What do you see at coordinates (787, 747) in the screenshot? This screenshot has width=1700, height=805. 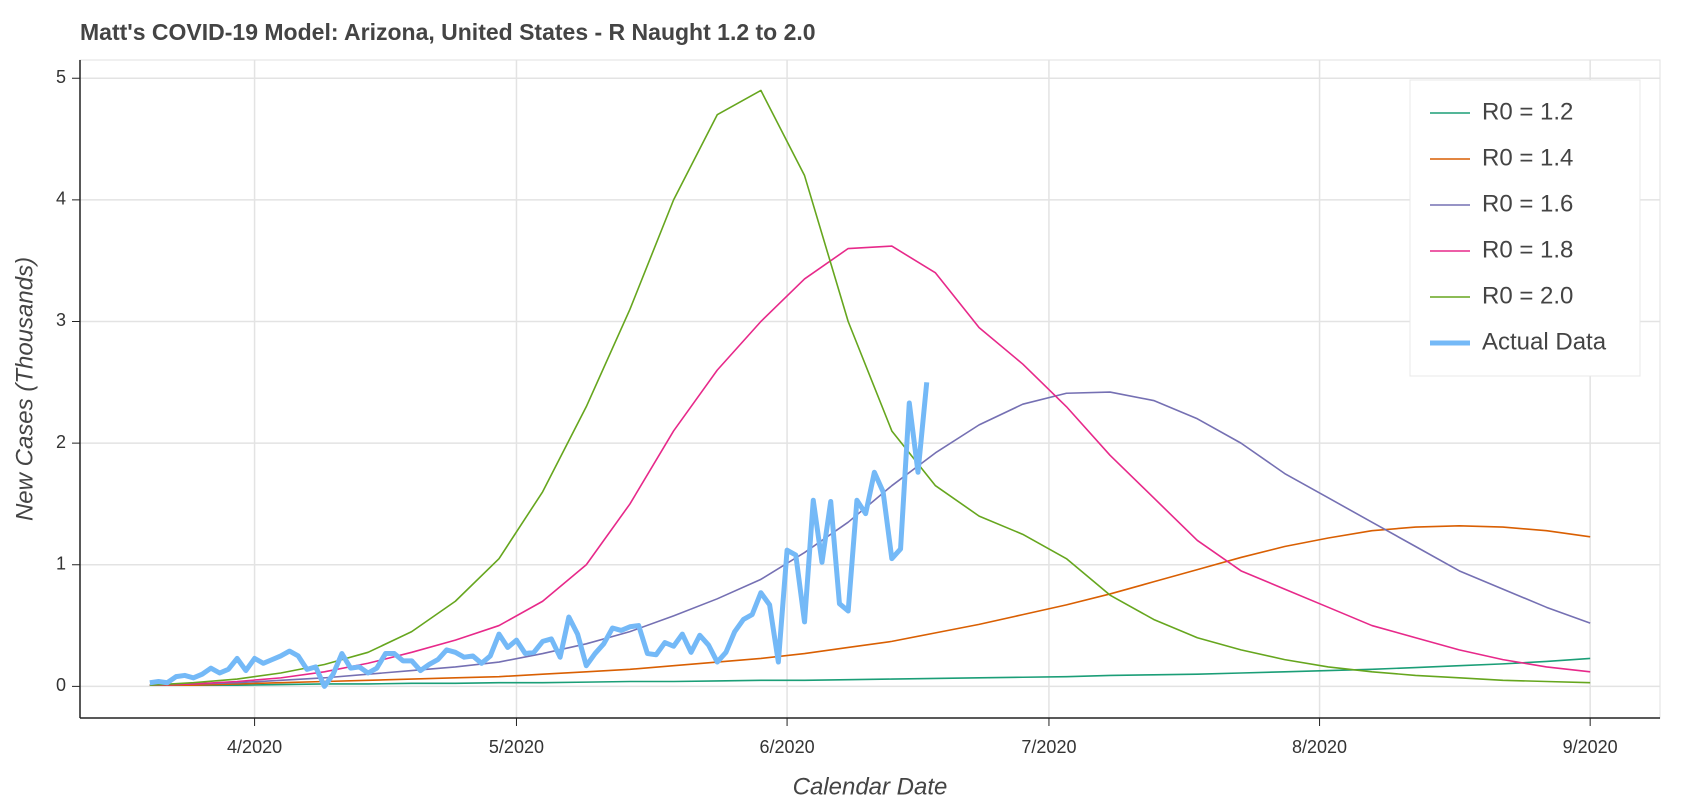 I see `x-tick-label: 6/2020` at bounding box center [787, 747].